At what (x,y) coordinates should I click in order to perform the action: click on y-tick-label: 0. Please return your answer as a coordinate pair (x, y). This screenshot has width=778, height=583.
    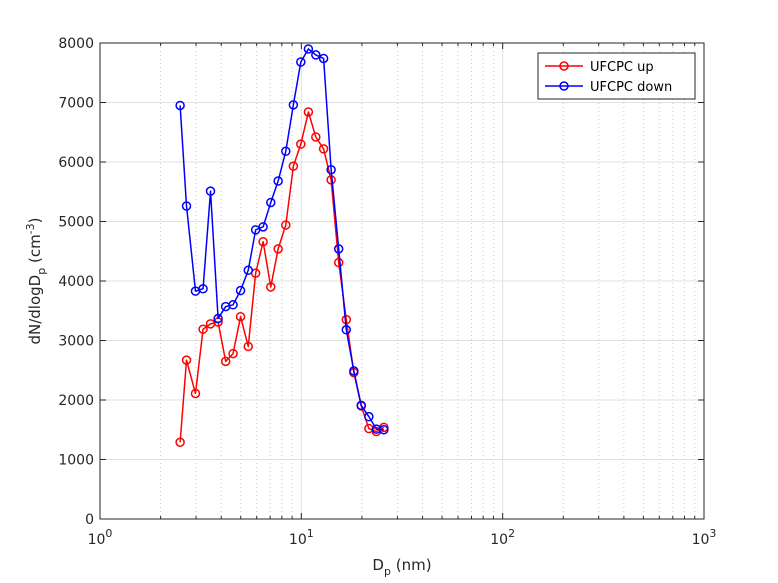
    Looking at the image, I should click on (89, 520).